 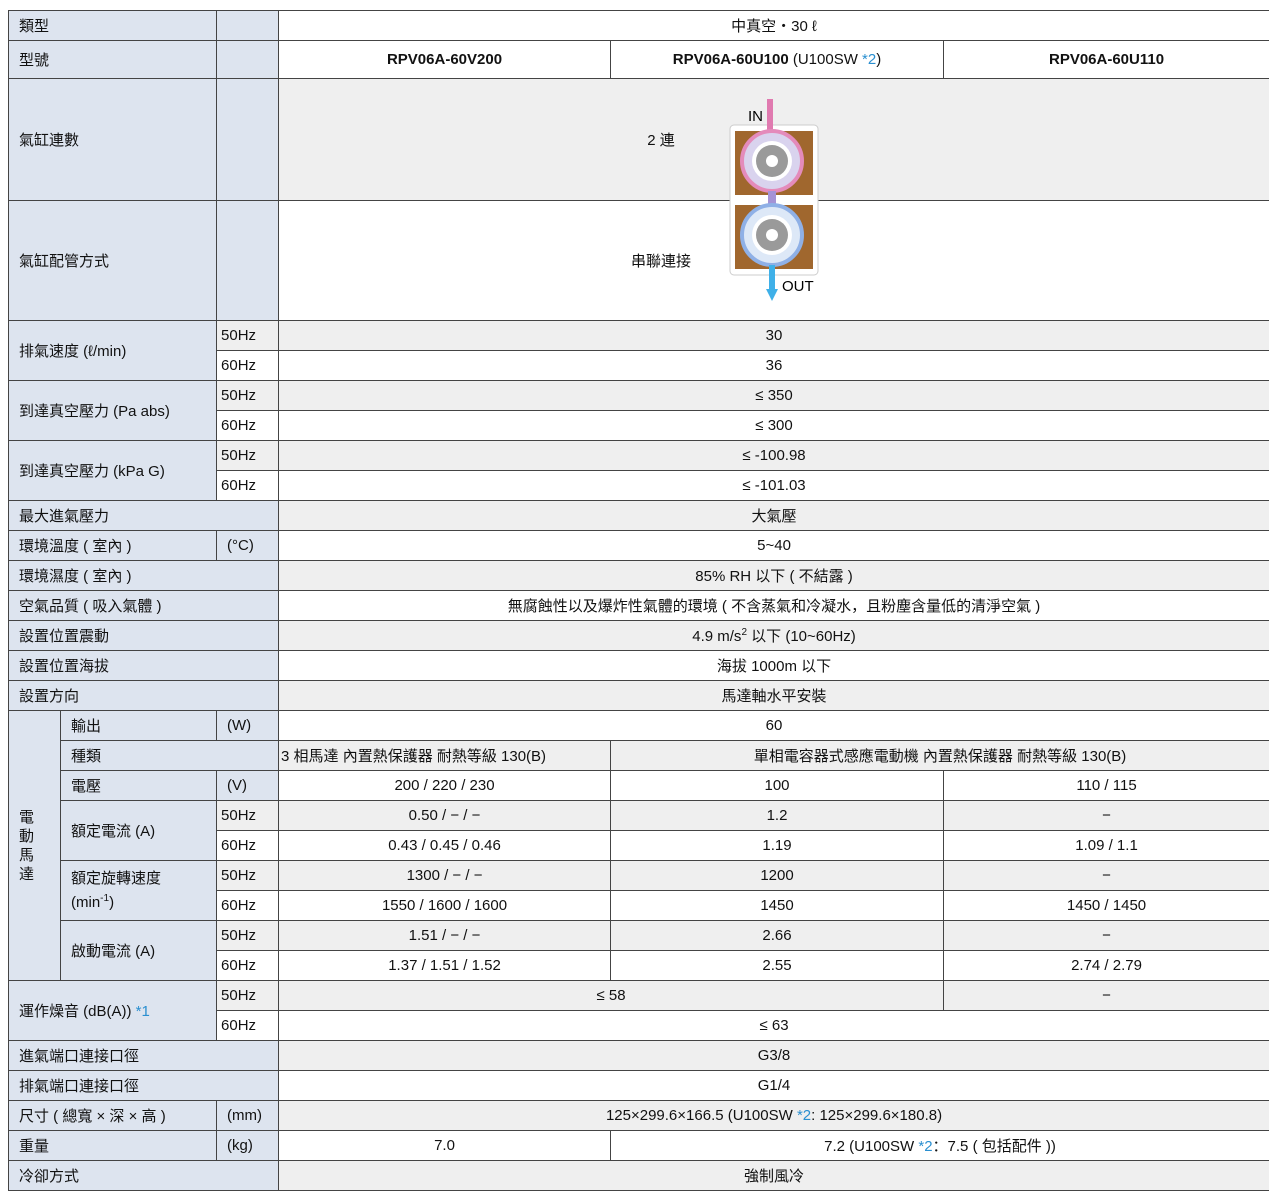 I want to click on text: 以下 (10~60Hz), so click(x=801, y=636).